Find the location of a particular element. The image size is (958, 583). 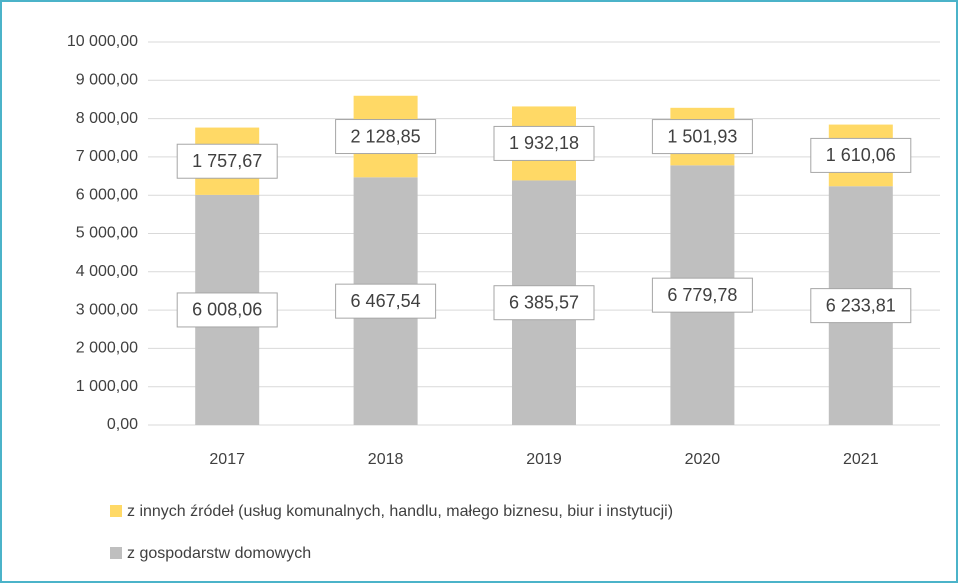

y-tick-label: 10 000,00 is located at coordinates (102, 41).